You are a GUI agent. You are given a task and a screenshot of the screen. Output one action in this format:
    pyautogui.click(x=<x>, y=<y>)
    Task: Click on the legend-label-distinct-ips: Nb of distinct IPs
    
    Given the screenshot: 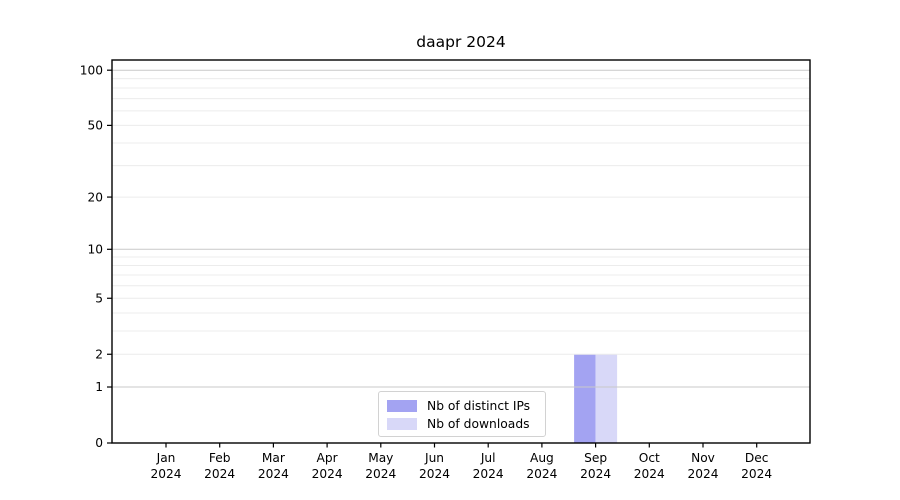 What is the action you would take?
    pyautogui.click(x=479, y=406)
    